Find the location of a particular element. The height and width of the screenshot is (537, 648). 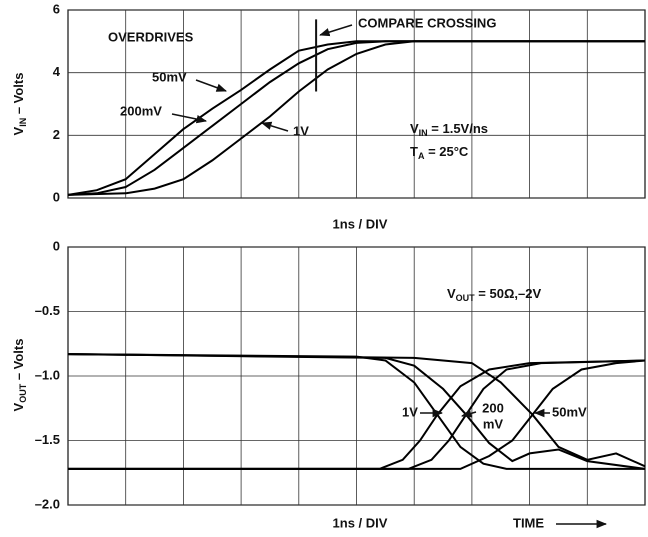

y-tick-label: 4 is located at coordinates (57, 71).